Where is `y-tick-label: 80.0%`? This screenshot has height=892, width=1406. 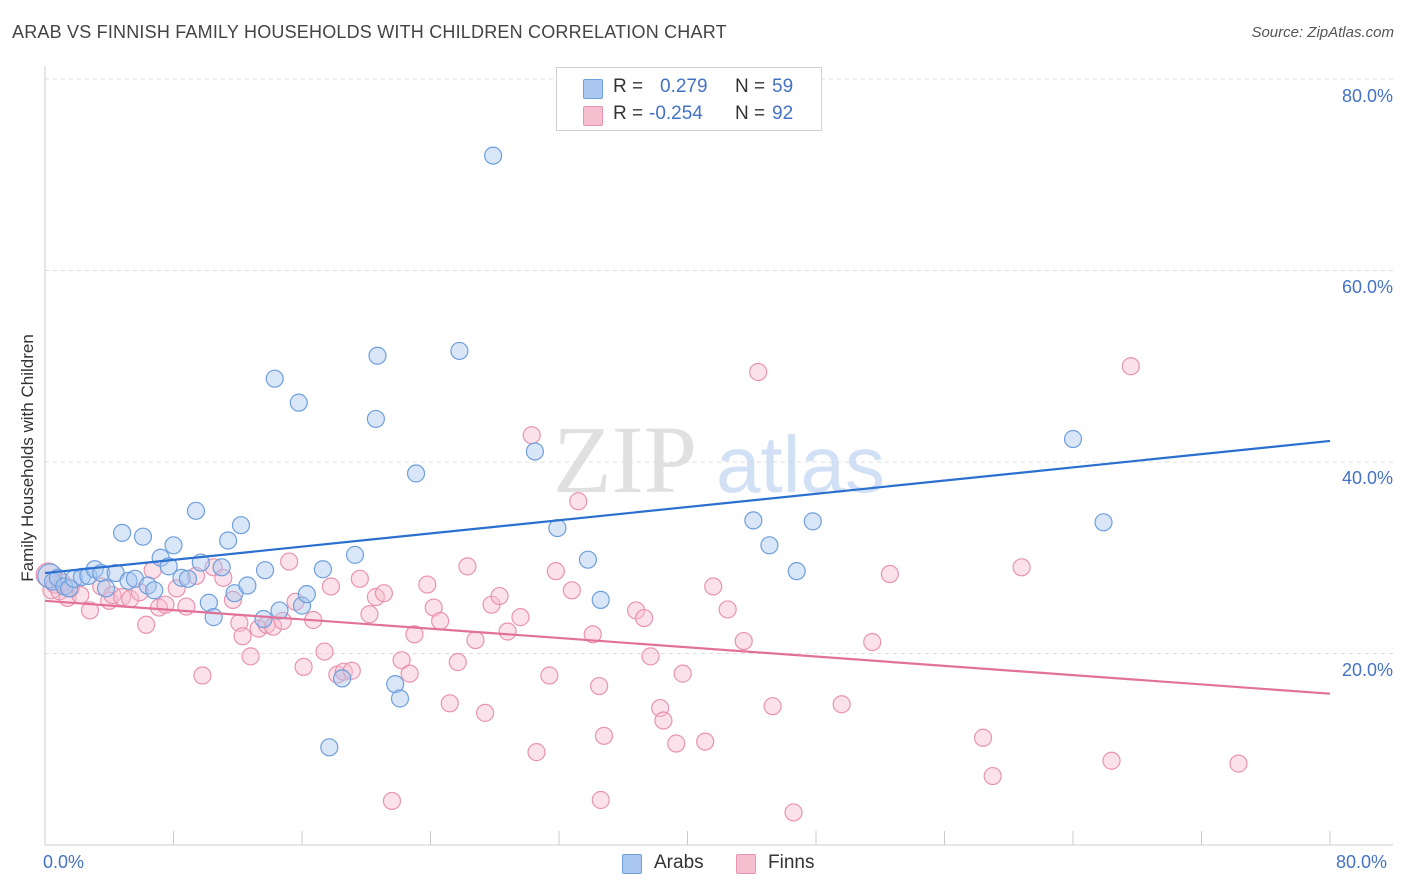
y-tick-label: 80.0% is located at coordinates (1367, 96).